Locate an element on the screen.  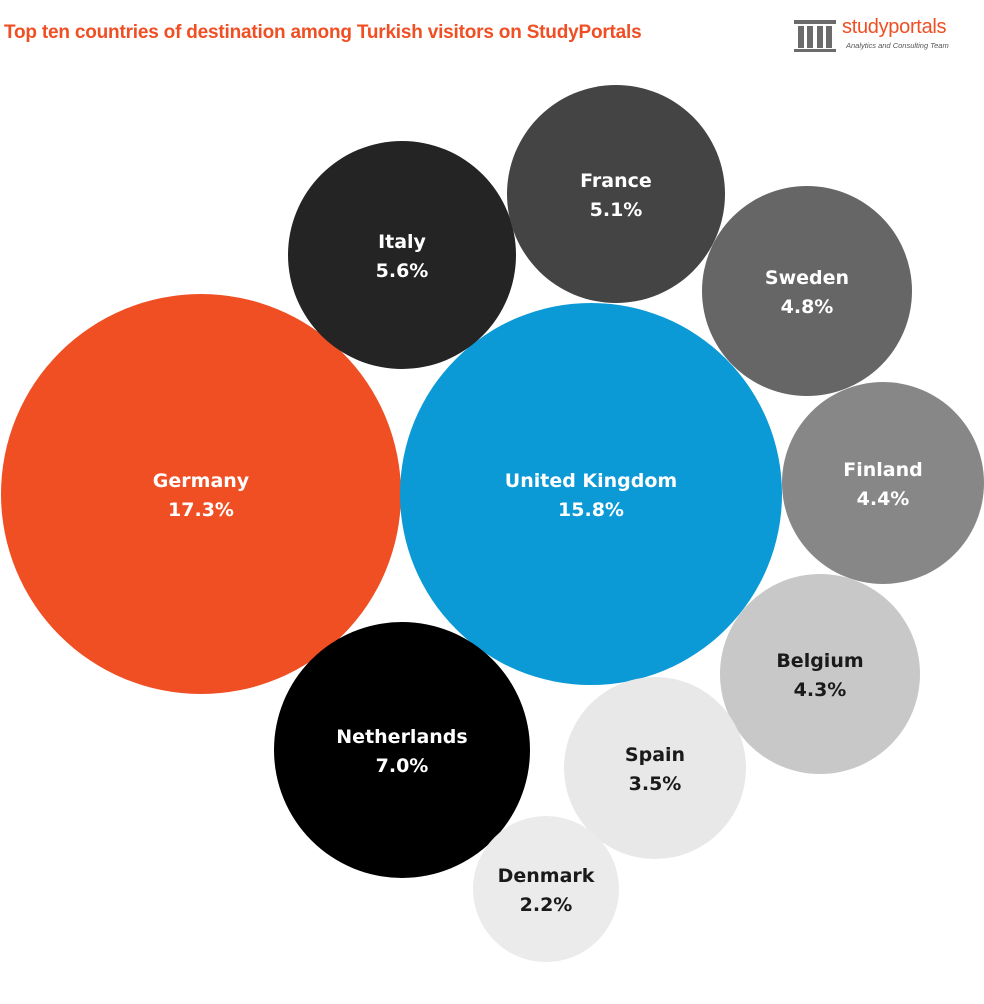
bubble-united-kingdom is located at coordinates (591, 494).